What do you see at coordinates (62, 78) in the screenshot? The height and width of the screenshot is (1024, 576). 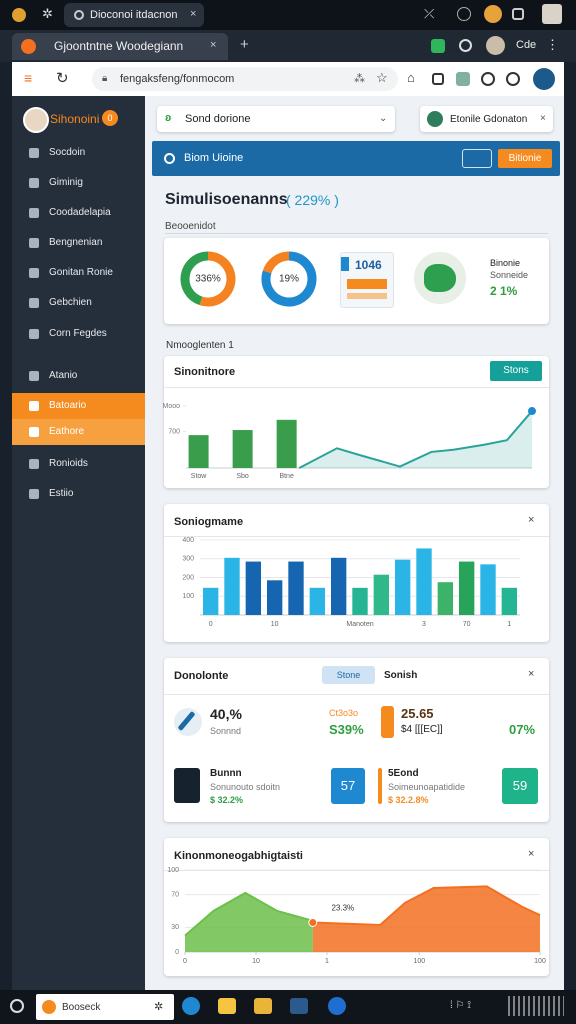 I see `reload-icon: ↻` at bounding box center [62, 78].